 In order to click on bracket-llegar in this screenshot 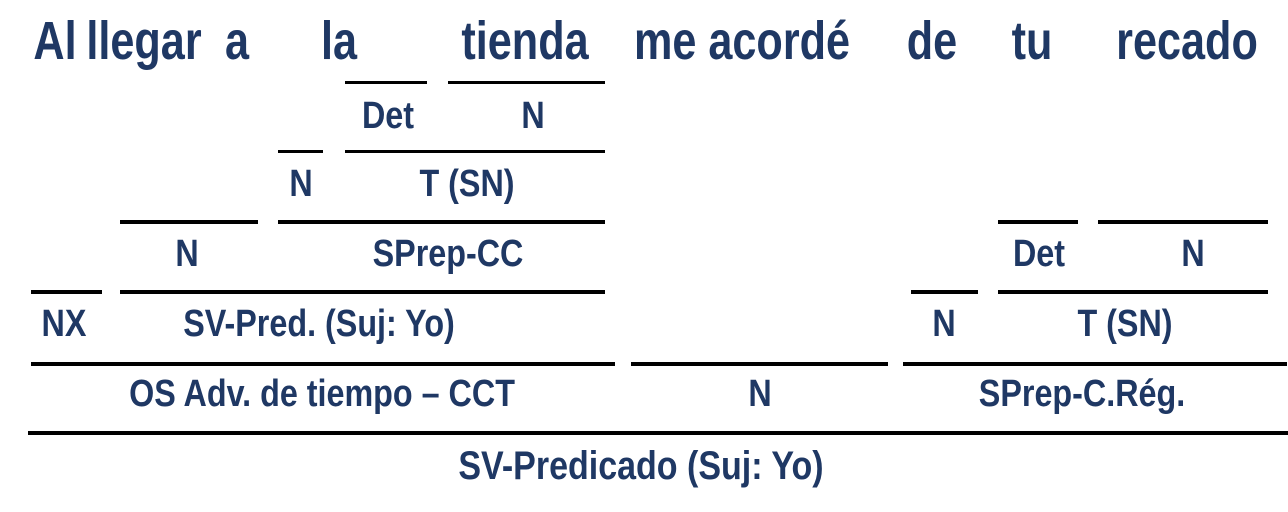, I will do `click(189, 222)`.